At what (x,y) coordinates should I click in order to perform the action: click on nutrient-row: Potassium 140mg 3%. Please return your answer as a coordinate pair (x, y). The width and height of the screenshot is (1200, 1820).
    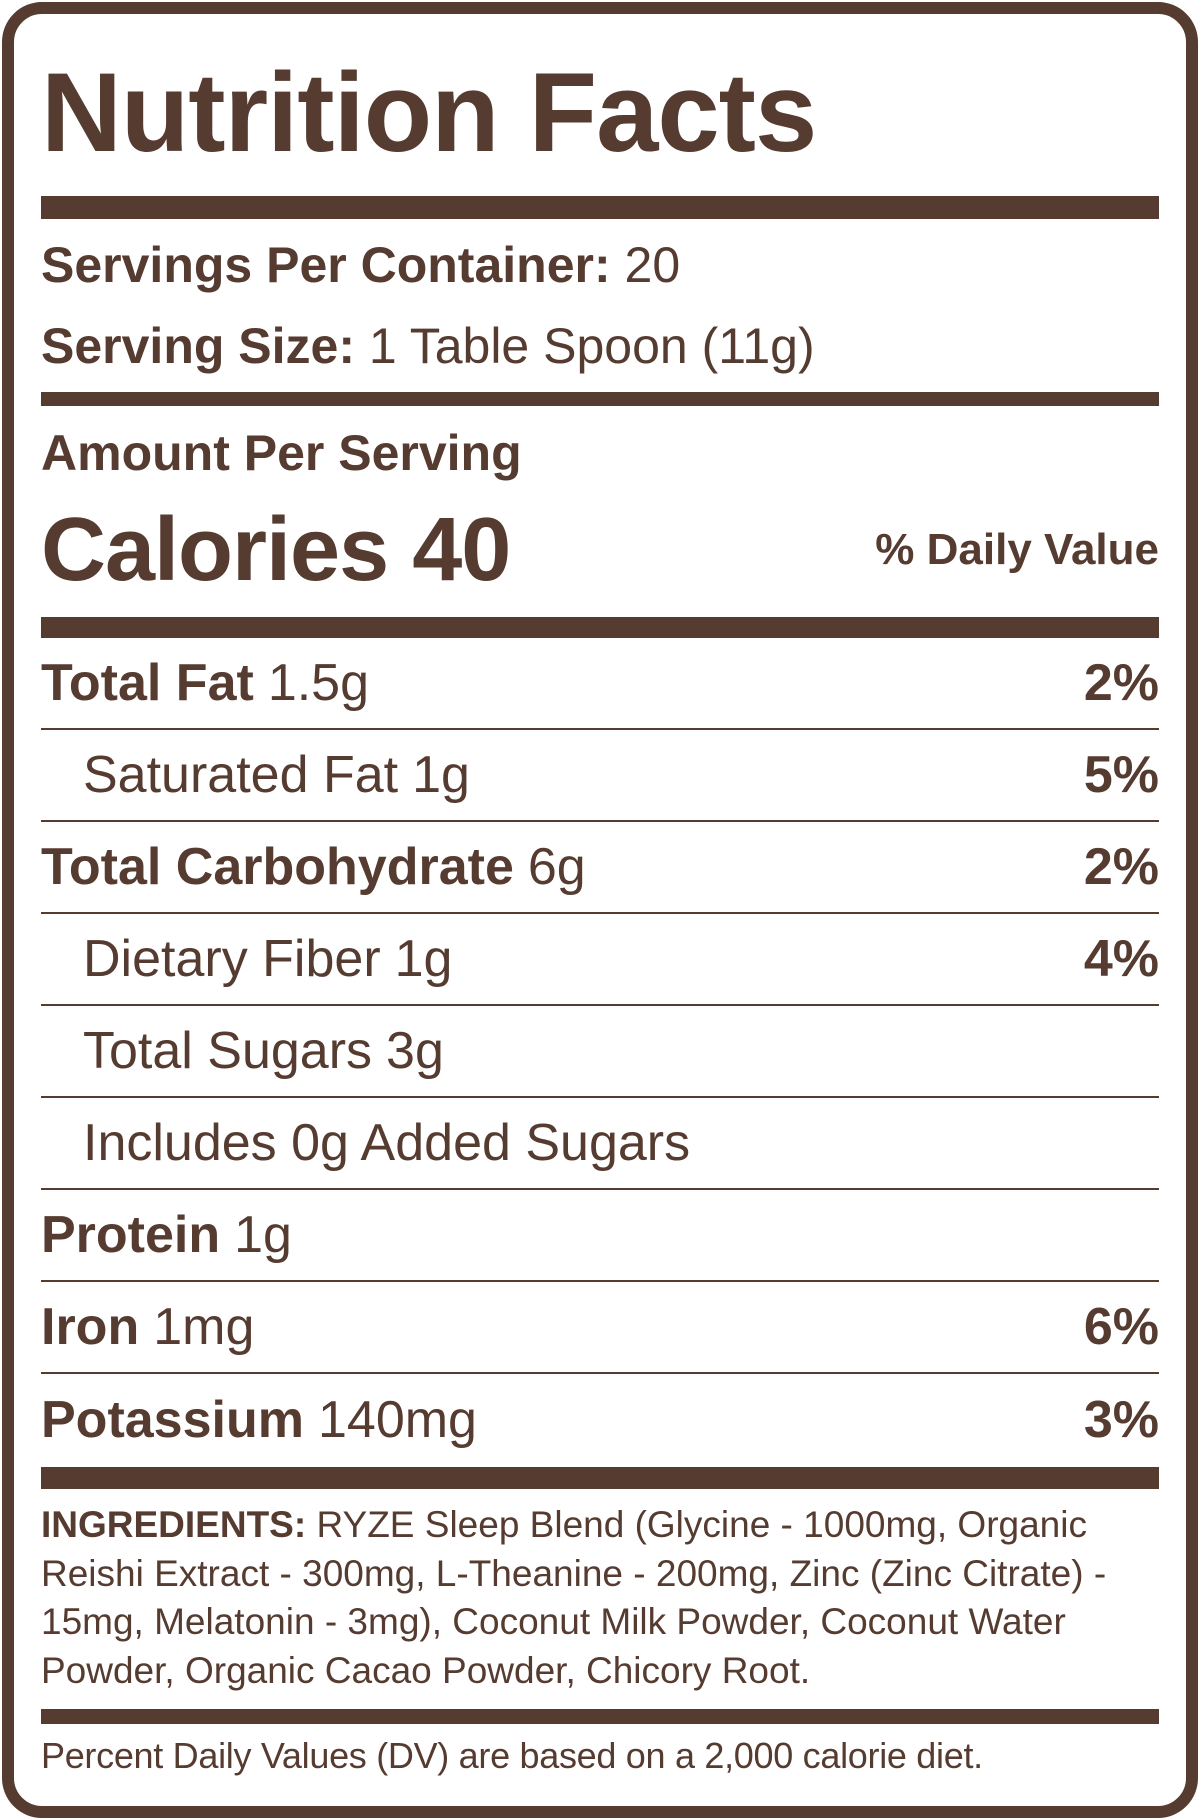
    Looking at the image, I should click on (600, 1420).